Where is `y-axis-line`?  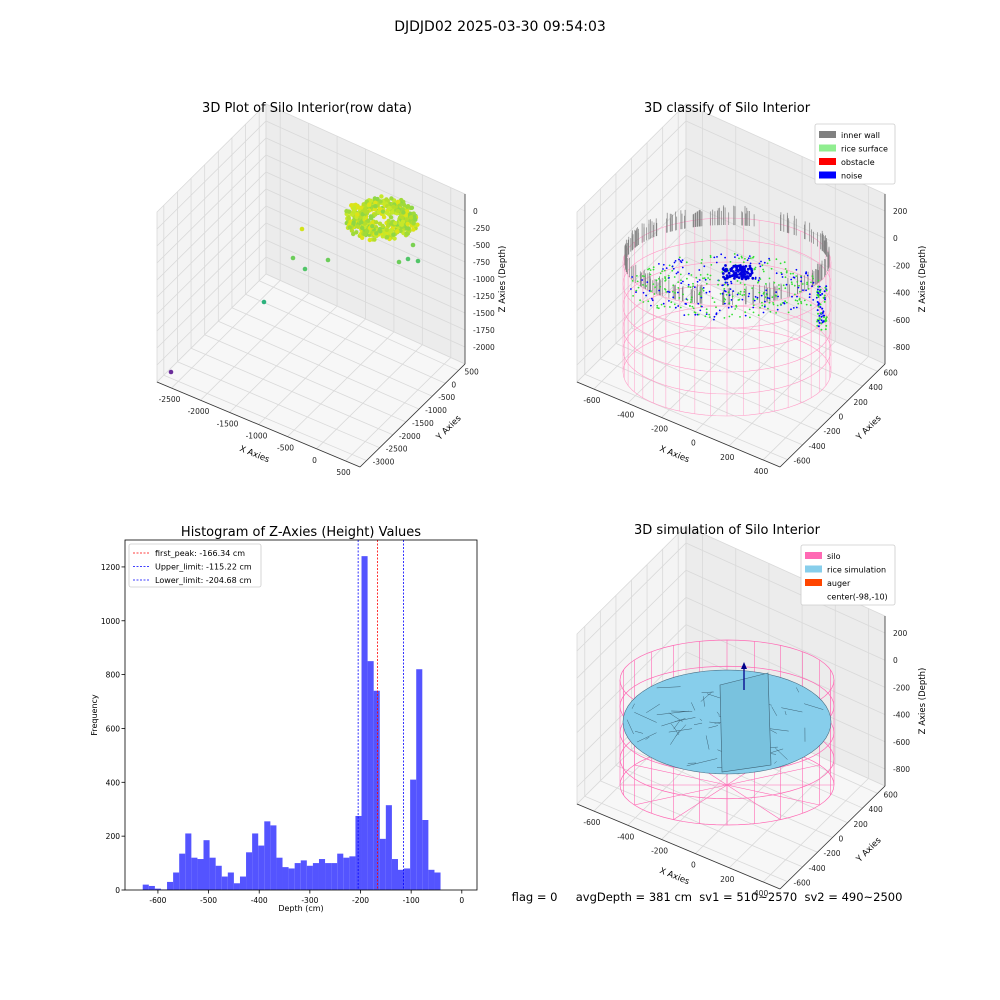 y-axis-line is located at coordinates (832, 415).